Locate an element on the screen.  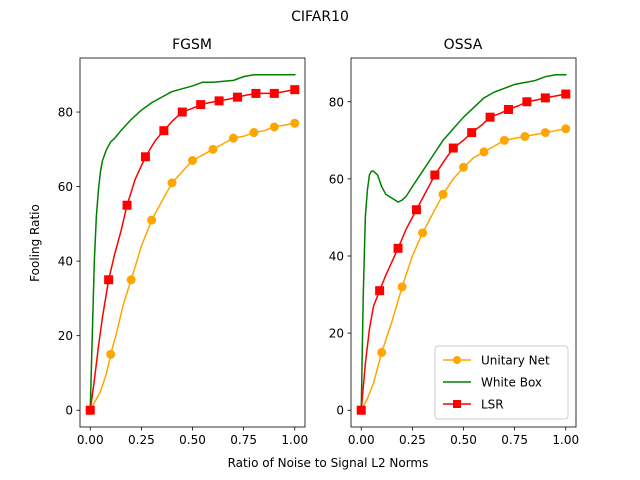
ossa-legend-white-box-label: White Box is located at coordinates (511, 383).